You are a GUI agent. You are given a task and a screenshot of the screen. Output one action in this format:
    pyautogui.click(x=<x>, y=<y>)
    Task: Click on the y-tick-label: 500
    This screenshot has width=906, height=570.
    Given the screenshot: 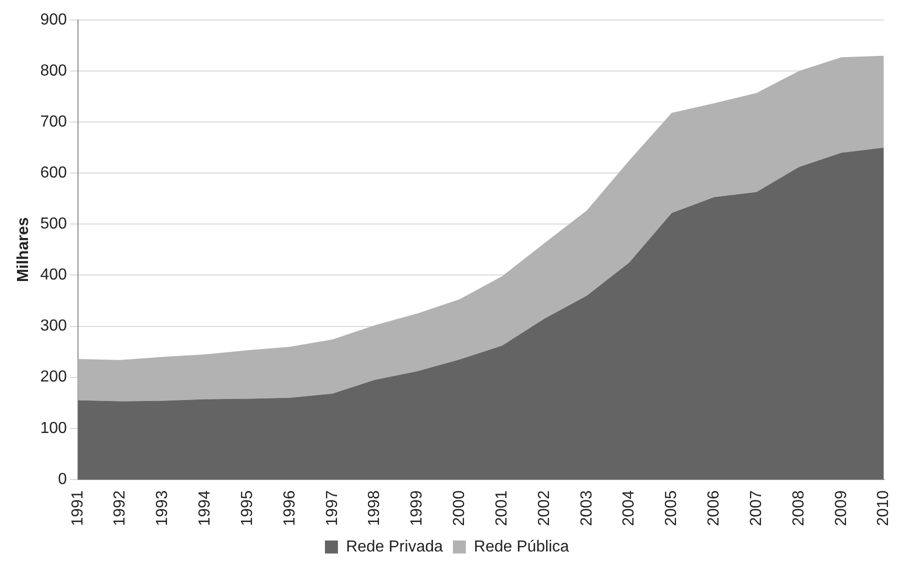 What is the action you would take?
    pyautogui.click(x=53, y=224)
    